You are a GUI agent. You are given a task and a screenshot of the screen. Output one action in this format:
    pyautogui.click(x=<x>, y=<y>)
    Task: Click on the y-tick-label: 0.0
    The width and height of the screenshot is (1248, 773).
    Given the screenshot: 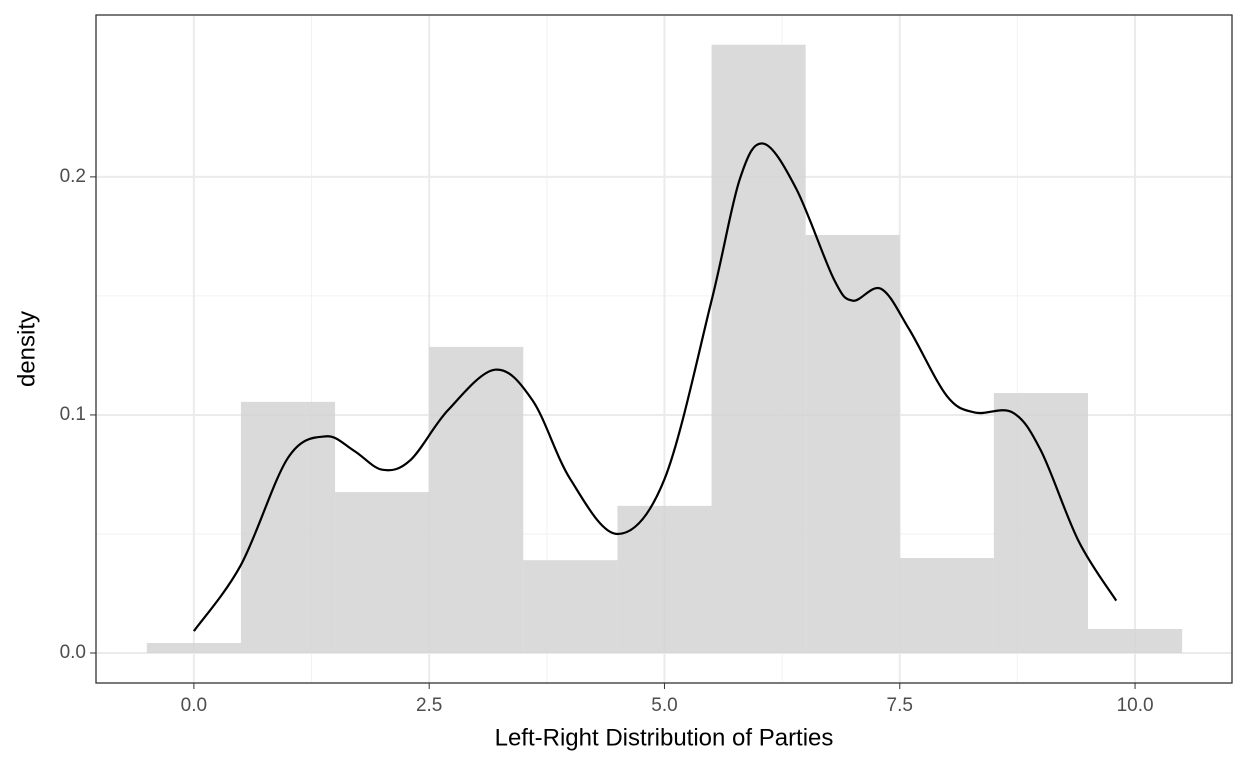 What is the action you would take?
    pyautogui.click(x=73, y=652)
    